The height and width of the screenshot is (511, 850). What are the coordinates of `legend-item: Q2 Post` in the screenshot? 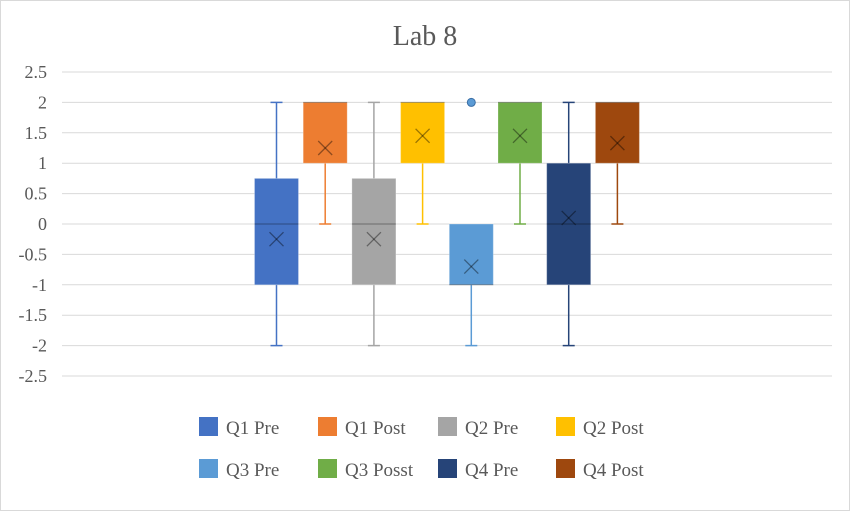 It's located at (600, 428).